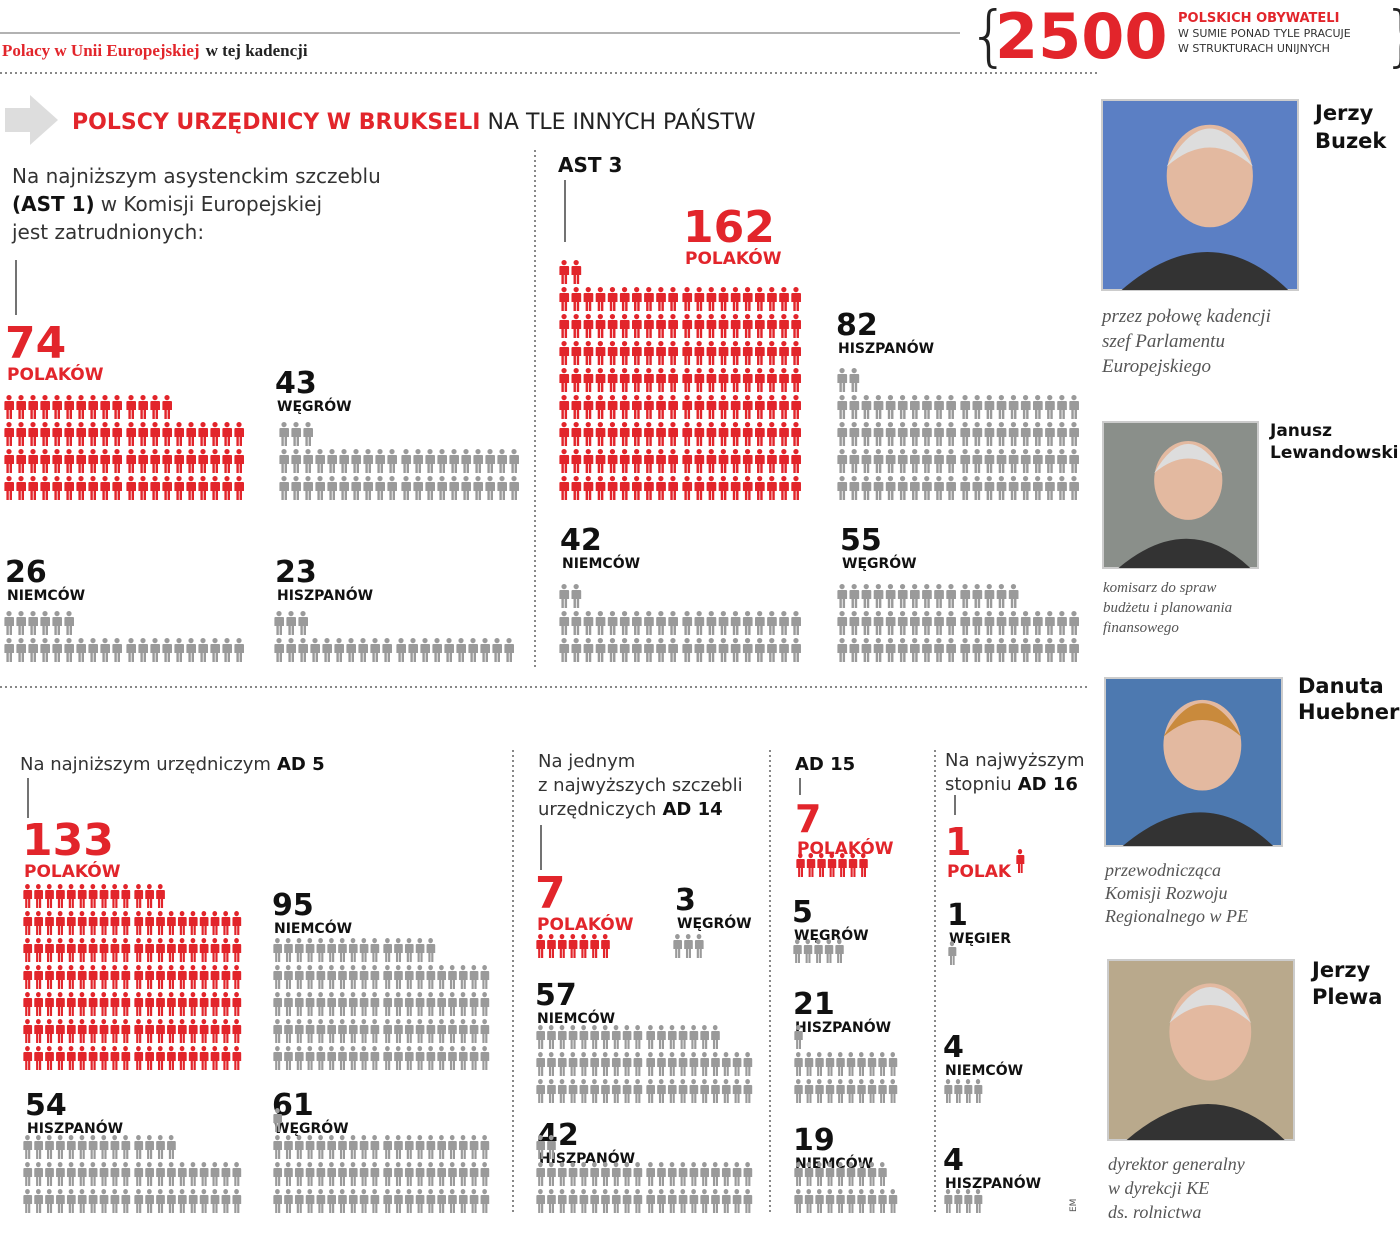 The width and height of the screenshot is (1400, 1233). I want to click on person-name: Buzek, so click(1351, 141).